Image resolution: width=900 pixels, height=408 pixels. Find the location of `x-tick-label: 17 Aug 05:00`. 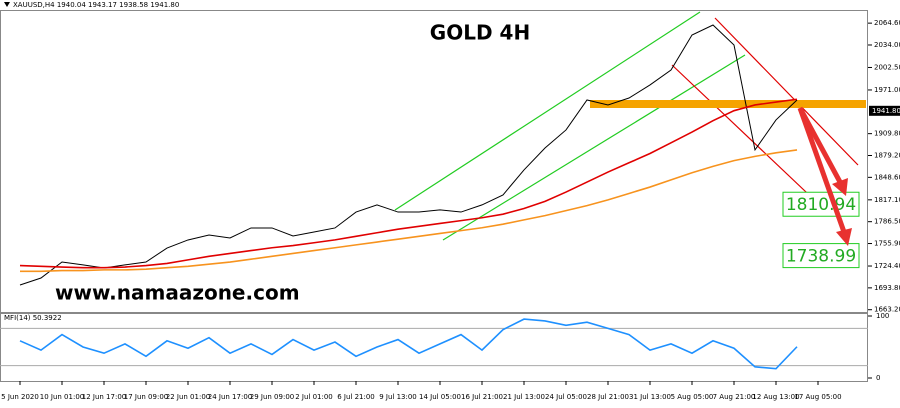

x-tick-label: 17 Aug 05:00 is located at coordinates (817, 397).